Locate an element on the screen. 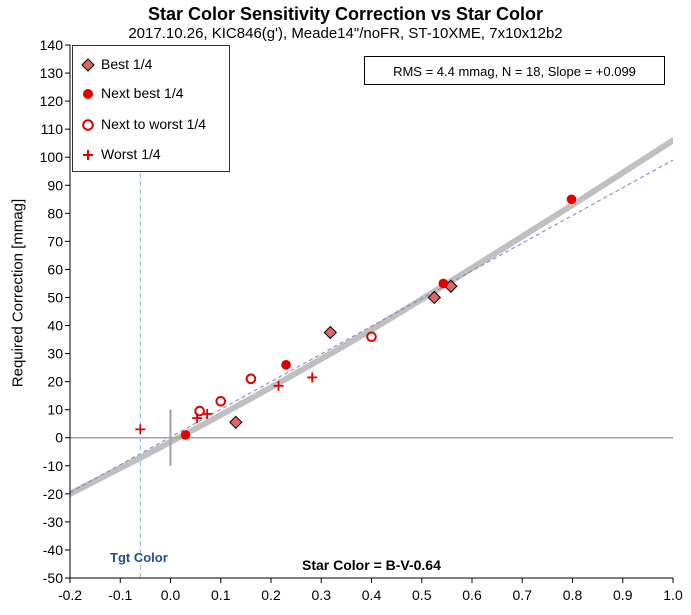 Image resolution: width=691 pixels, height=615 pixels. legend-item-next-to-worst: Next to worst 1/4 is located at coordinates (143, 124).